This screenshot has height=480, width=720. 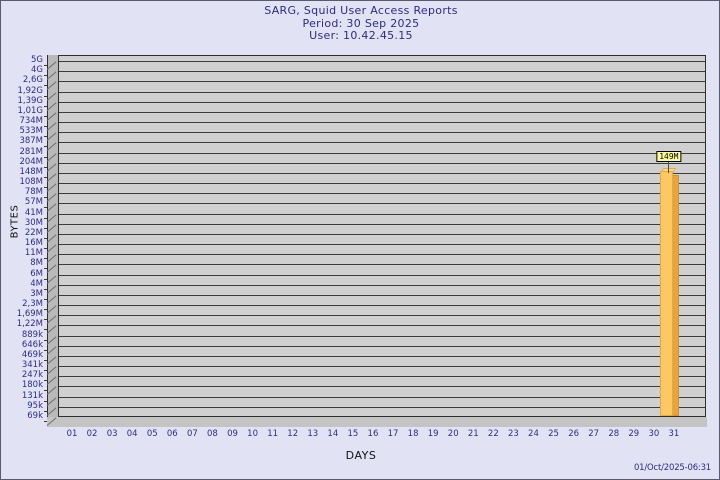 I want to click on x-axis-tick-label: 04, so click(x=132, y=434).